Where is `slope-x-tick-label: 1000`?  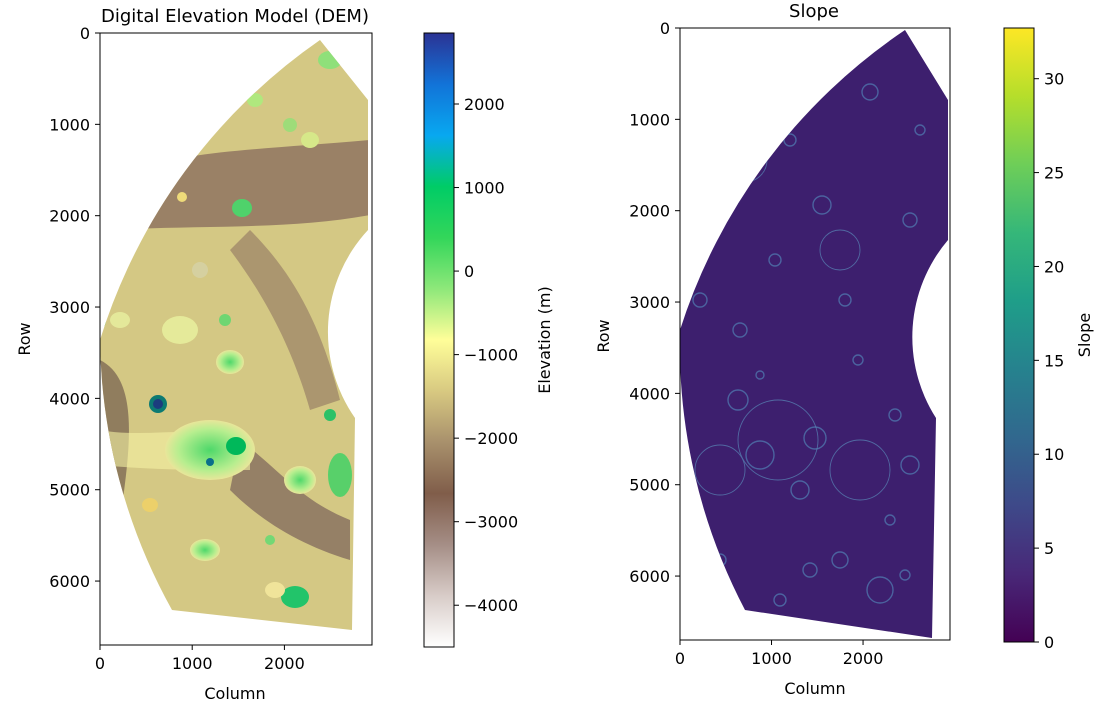
slope-x-tick-label: 1000 is located at coordinates (771, 658).